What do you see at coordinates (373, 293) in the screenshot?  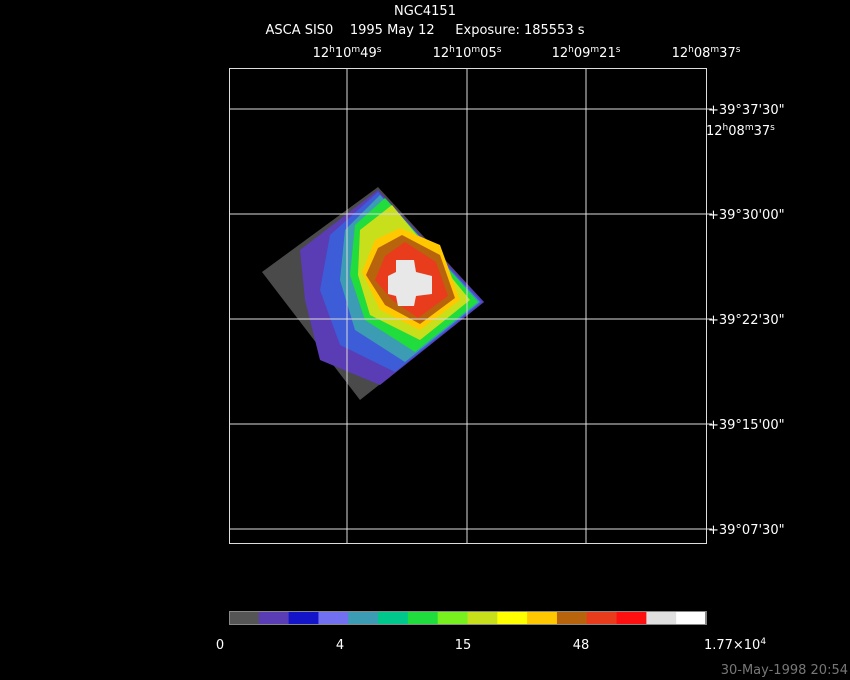 I see `image` at bounding box center [373, 293].